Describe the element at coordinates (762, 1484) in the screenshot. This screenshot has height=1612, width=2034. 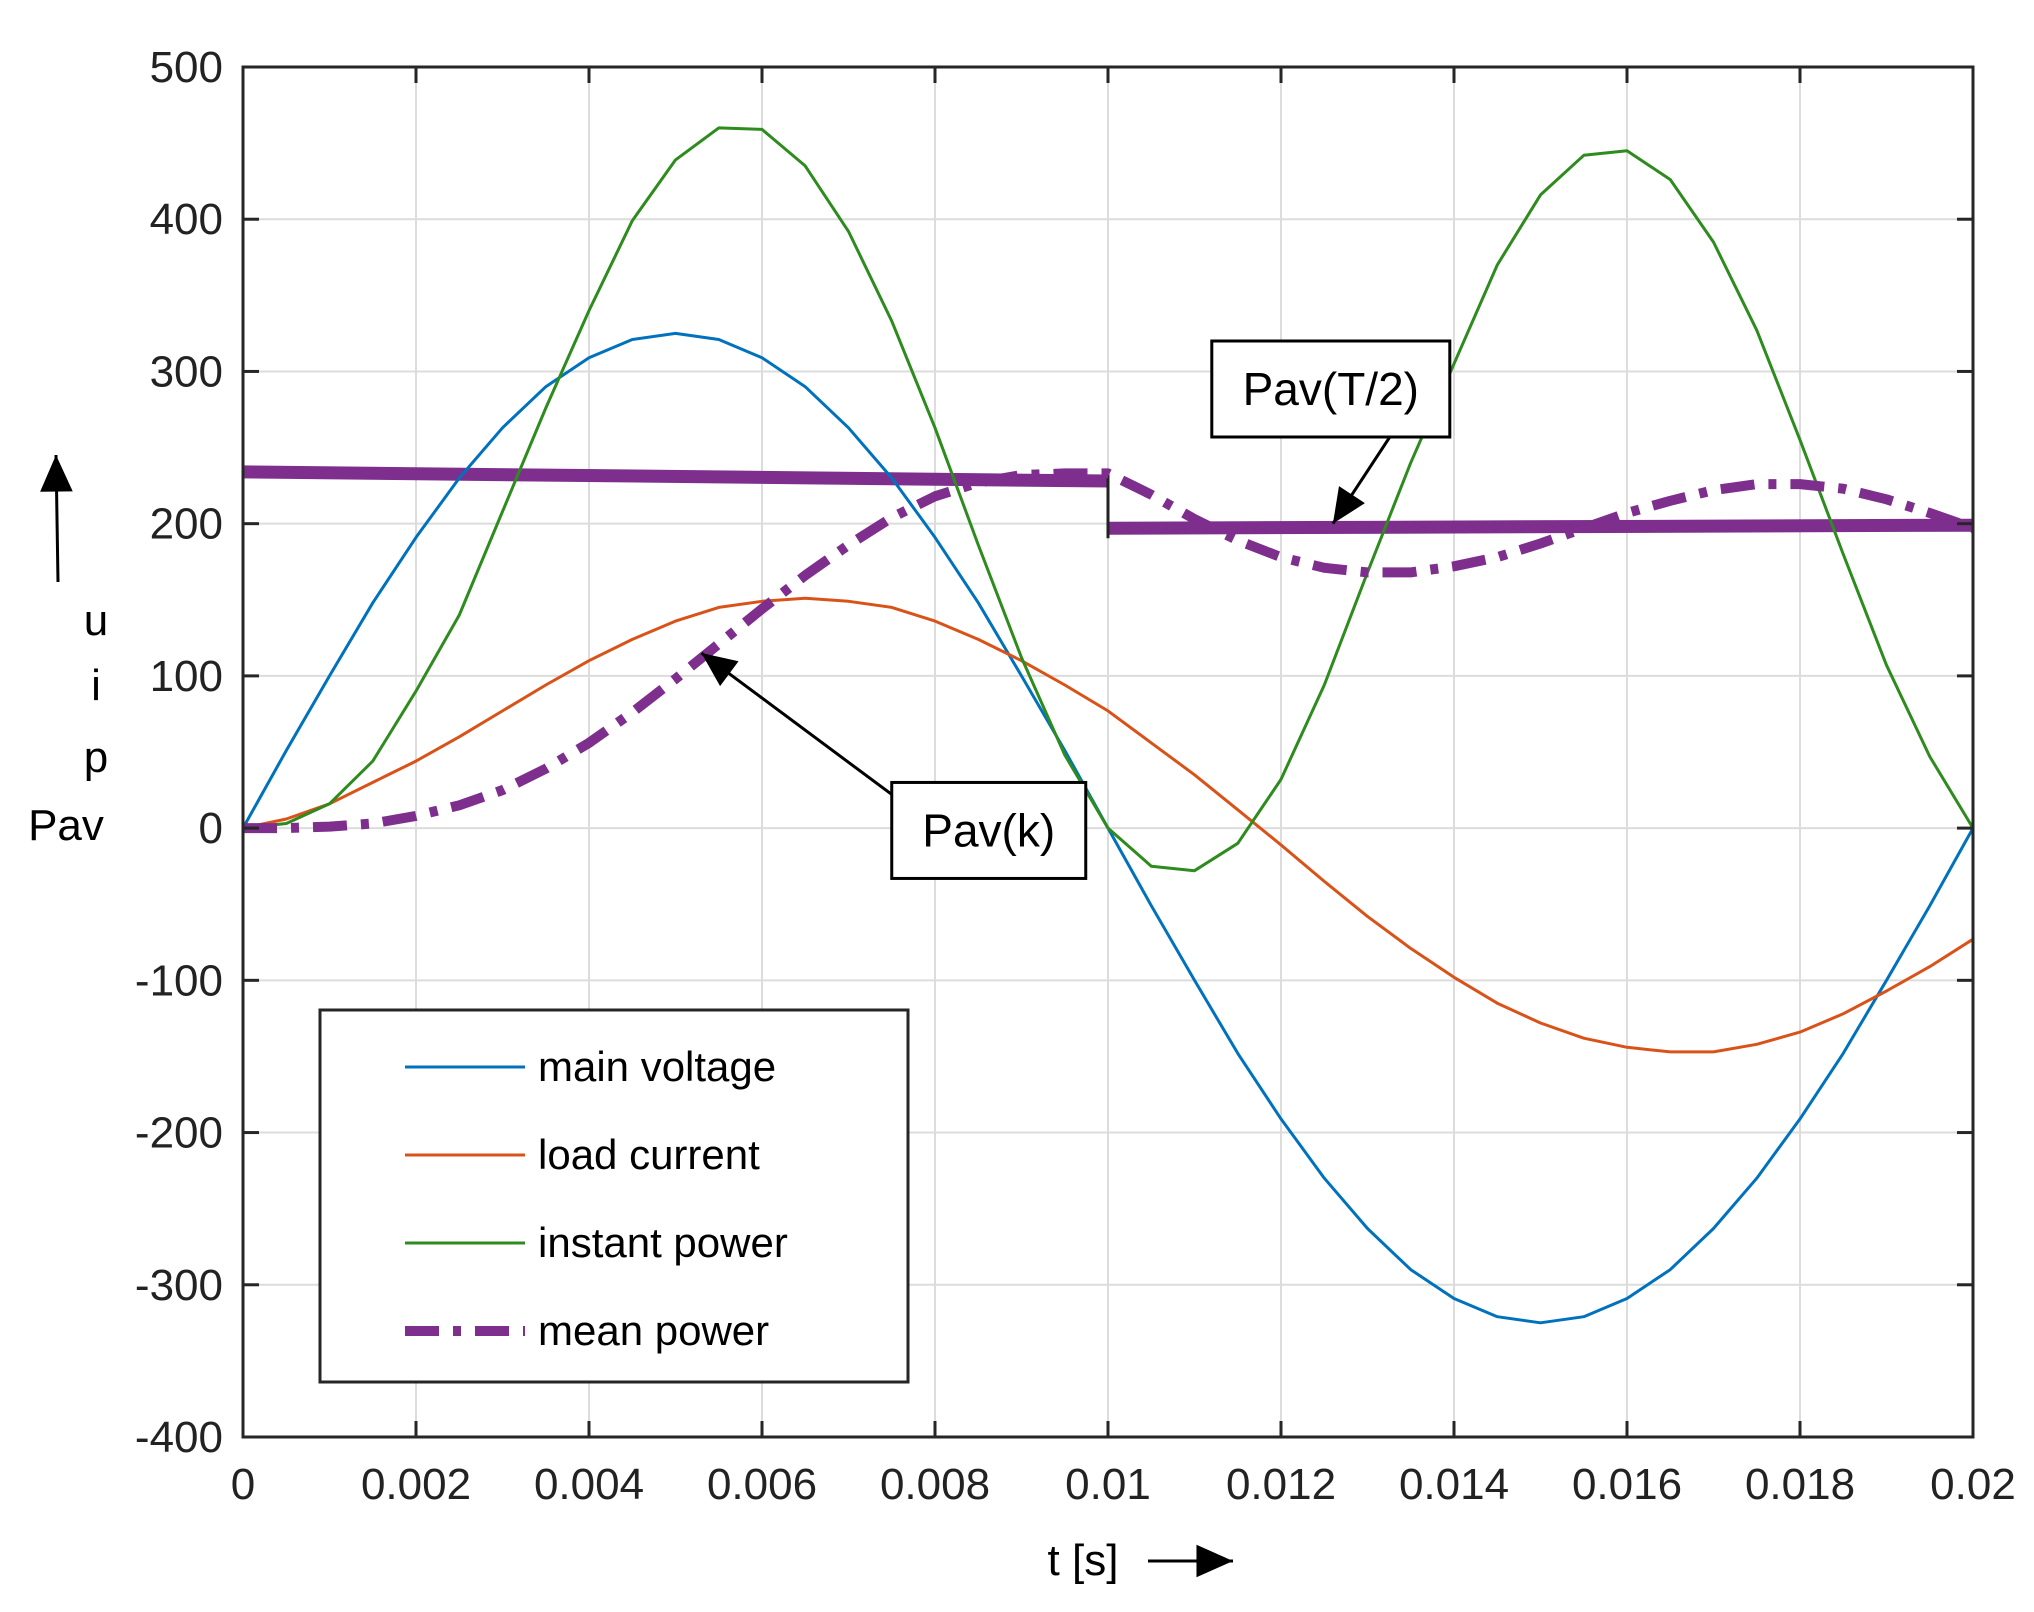
I see `x-tick-label: 0.006` at that location.